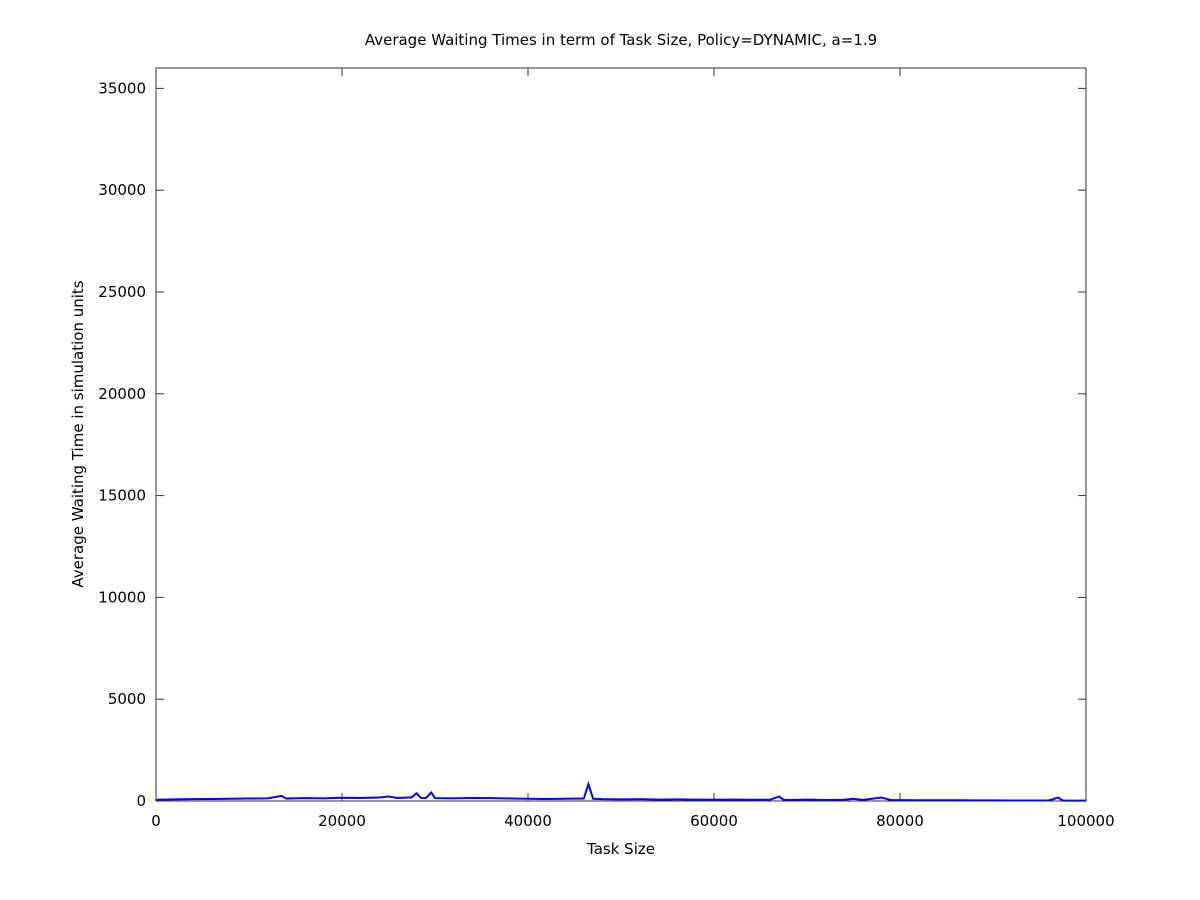 Image resolution: width=1200 pixels, height=900 pixels. Describe the element at coordinates (342, 821) in the screenshot. I see `x-tick-label: 20000` at that location.